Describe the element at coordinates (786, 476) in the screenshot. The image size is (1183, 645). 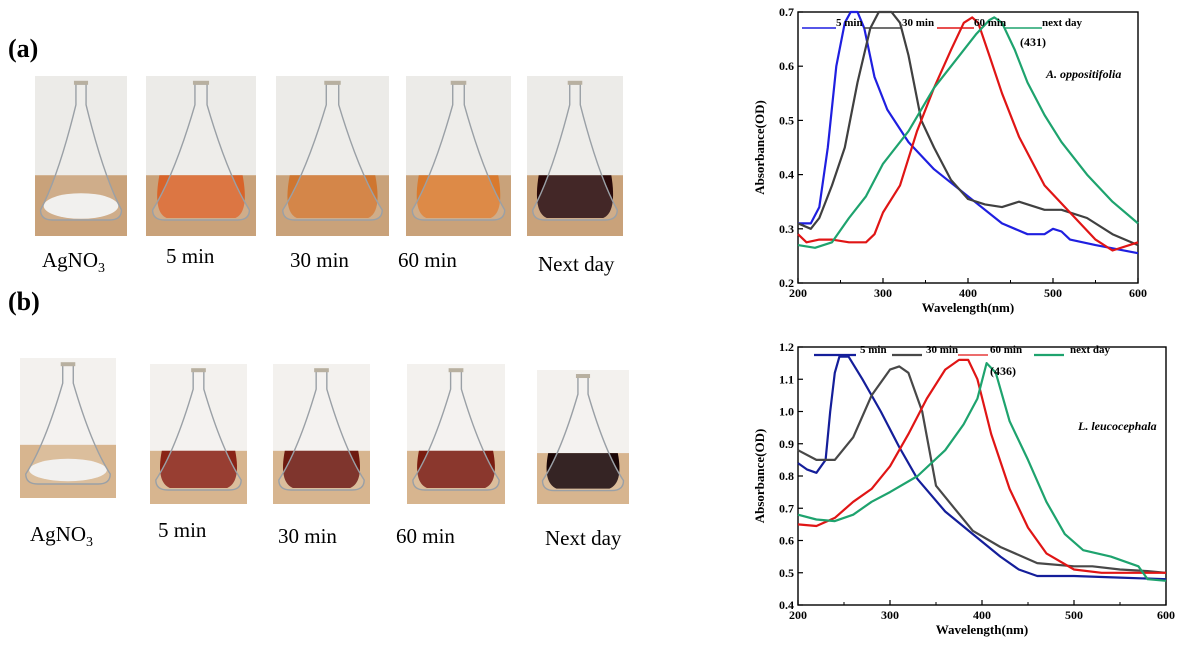
I see `y-tick-label: 0.8` at that location.